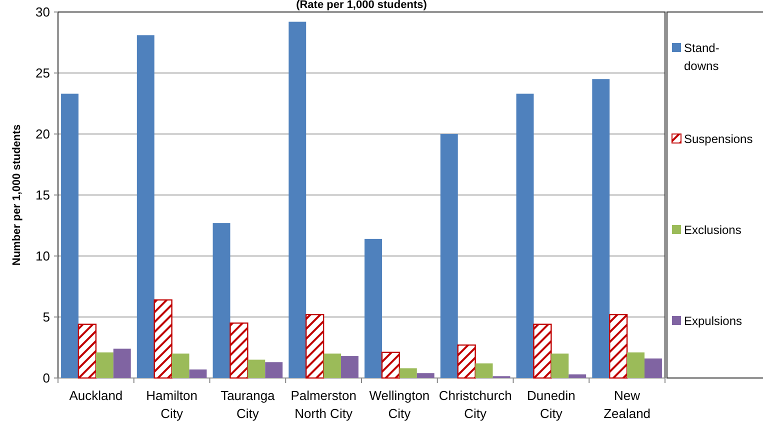 The image size is (763, 425). Describe the element at coordinates (702, 57) in the screenshot. I see `legend-label: Stand-downs` at that location.